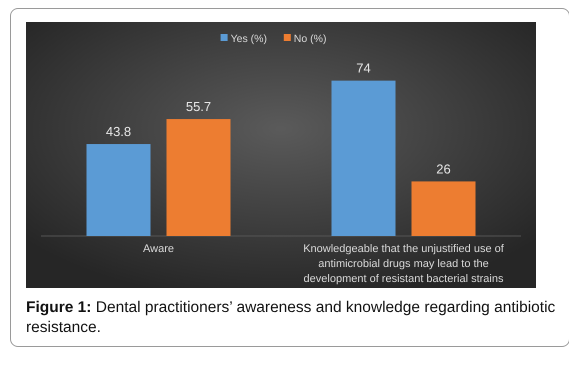  What do you see at coordinates (443, 168) in the screenshot?
I see `data-label: 26` at bounding box center [443, 168].